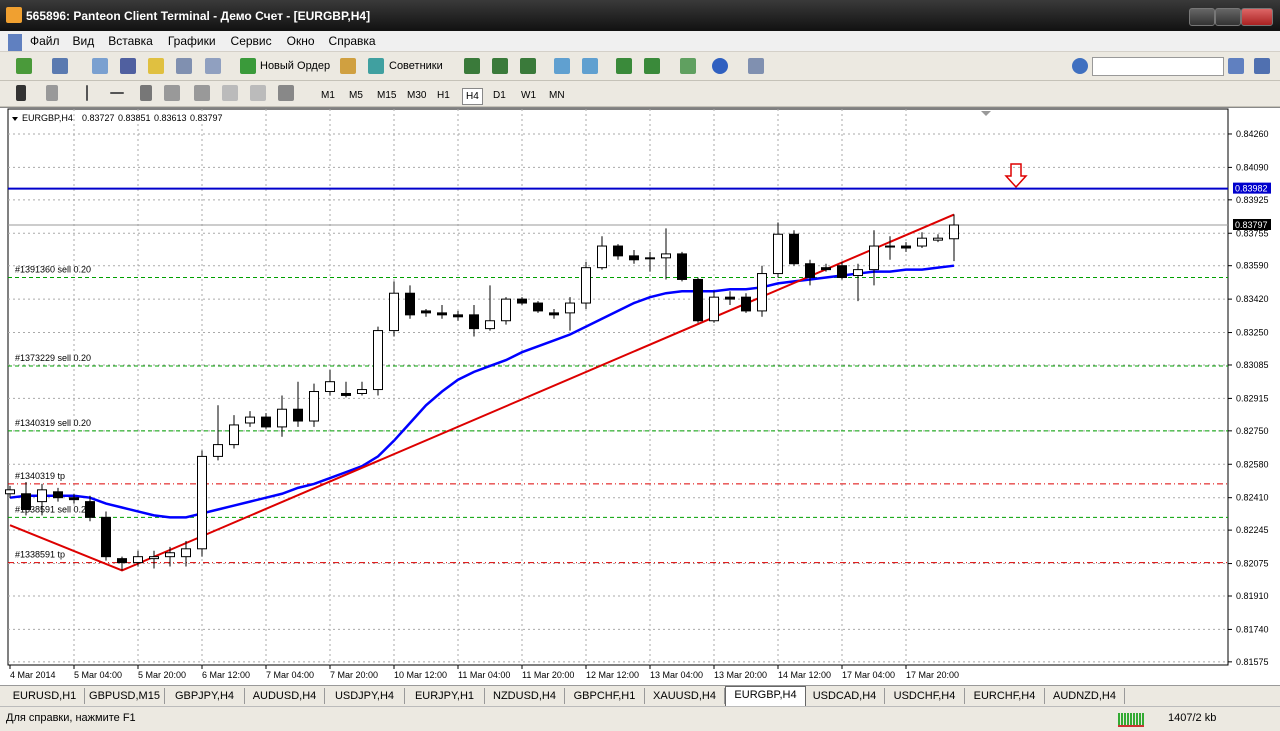 This screenshot has height=731, width=1280. Describe the element at coordinates (295, 66) in the screenshot. I see `new-order-button: Новый Ордер` at that location.